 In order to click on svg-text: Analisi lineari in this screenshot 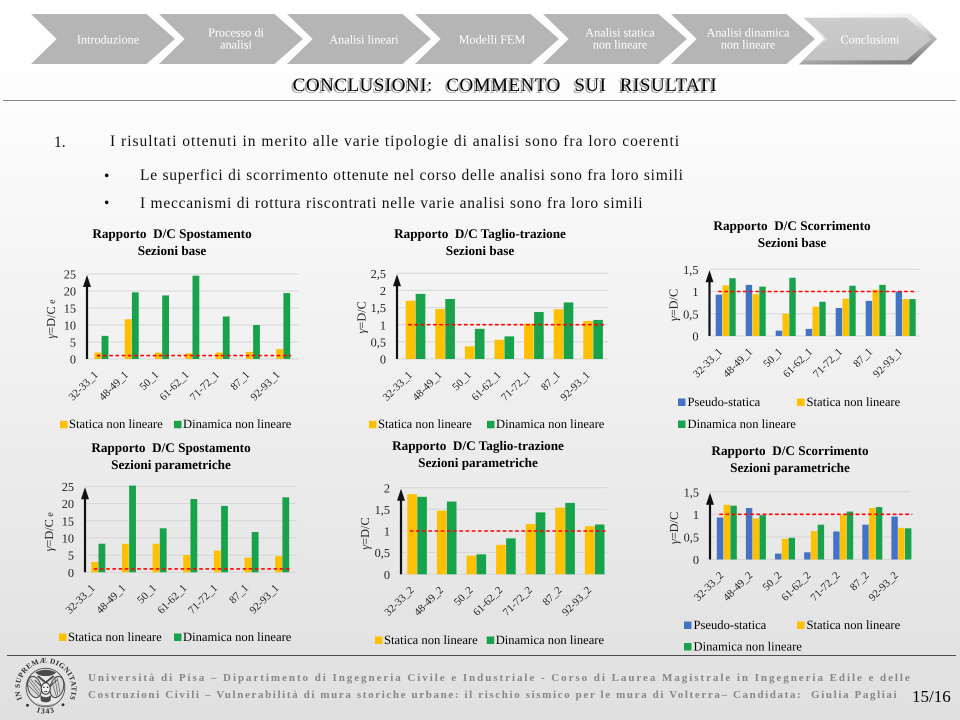, I will do `click(364, 40)`.